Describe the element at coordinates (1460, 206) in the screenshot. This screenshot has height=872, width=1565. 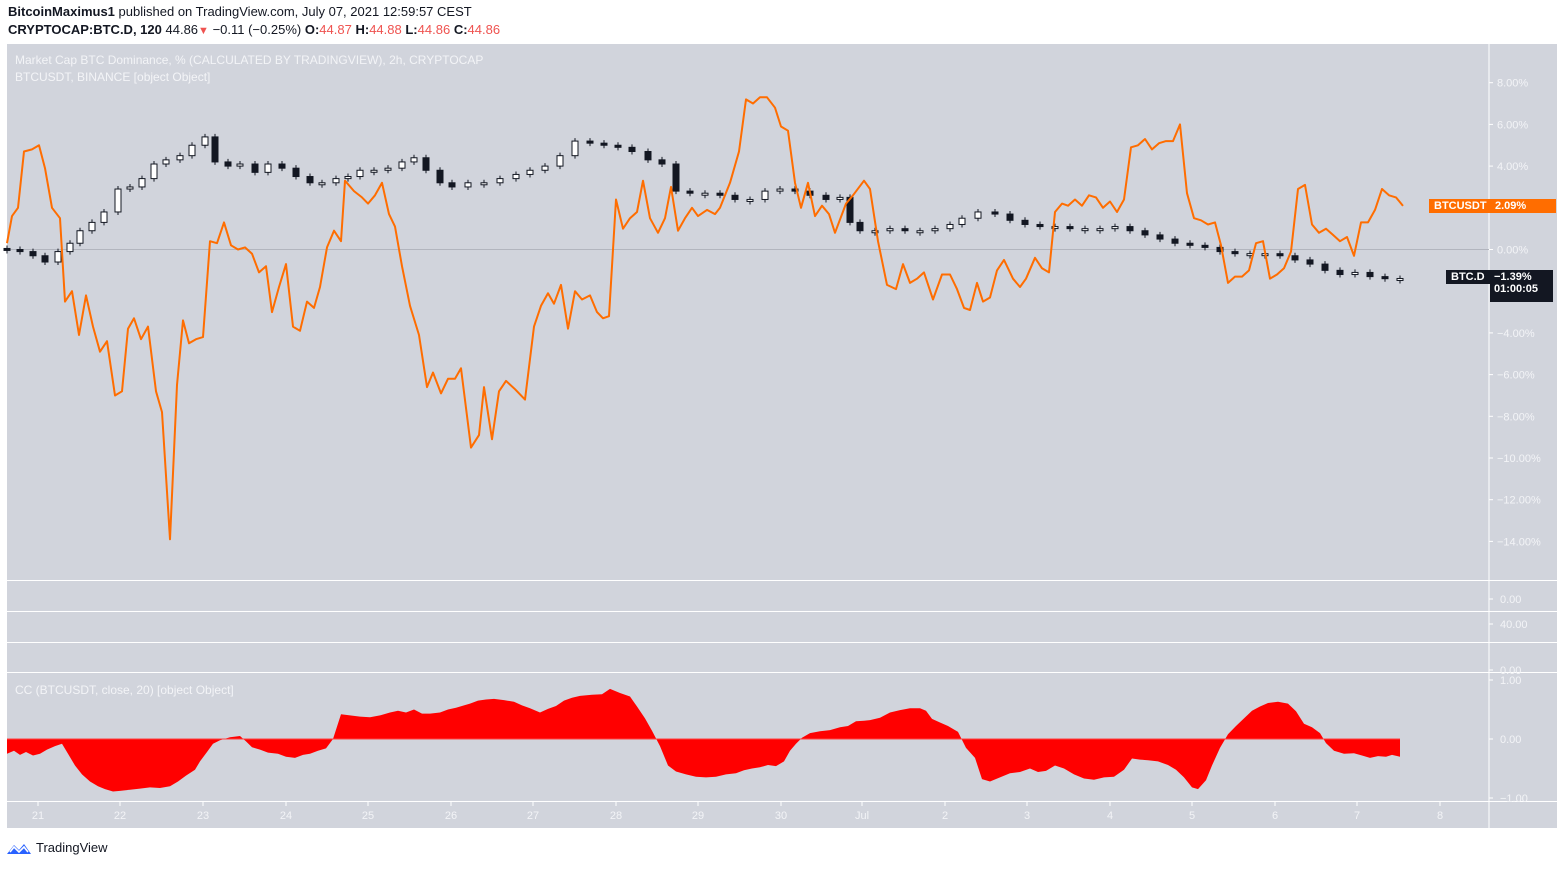
I see `btcusdt-line-label: BTCUSDT` at that location.